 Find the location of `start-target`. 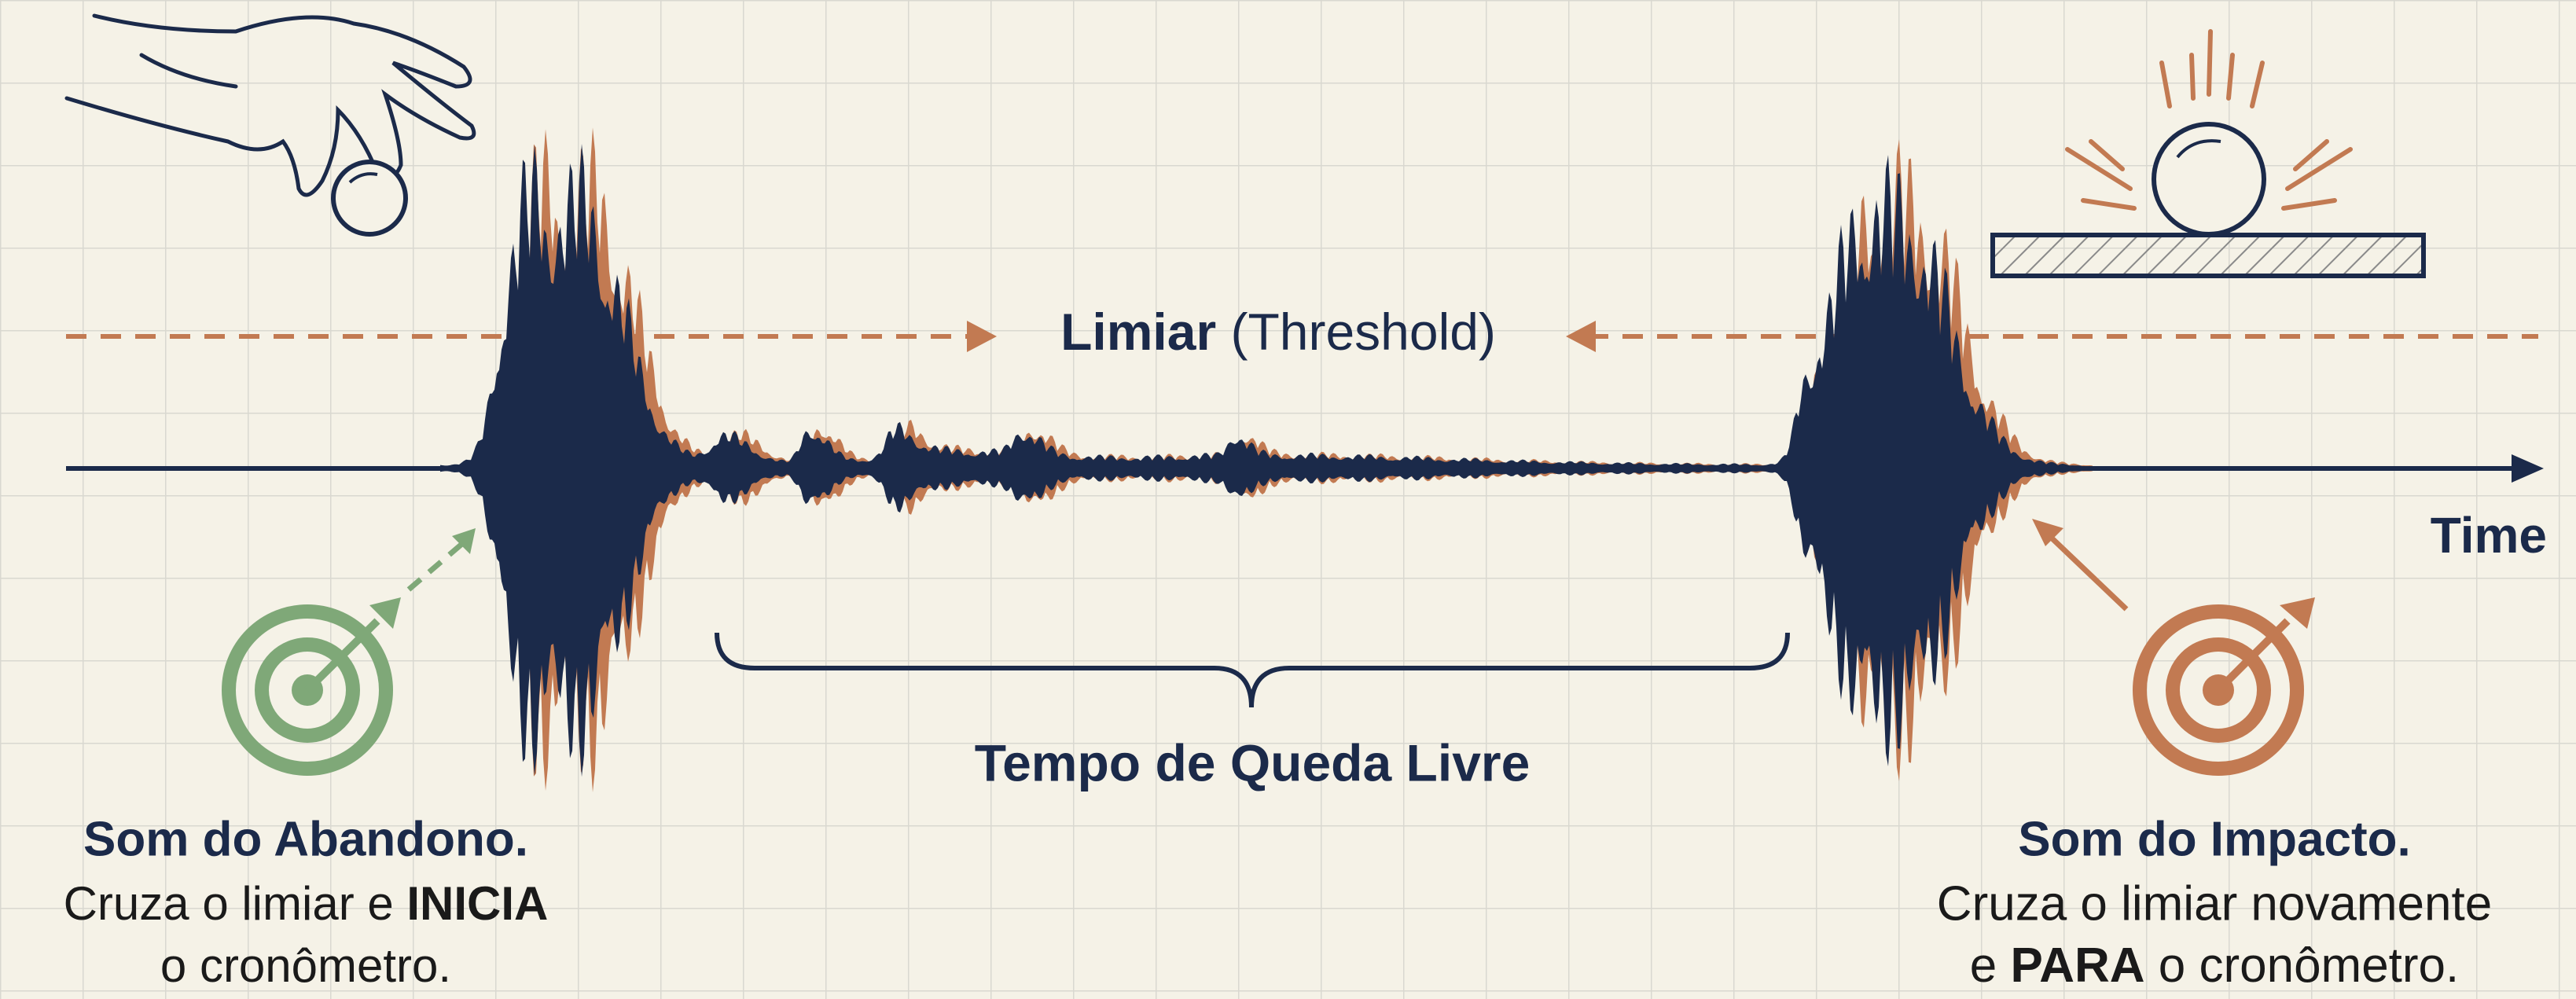

start-target is located at coordinates (349, 652).